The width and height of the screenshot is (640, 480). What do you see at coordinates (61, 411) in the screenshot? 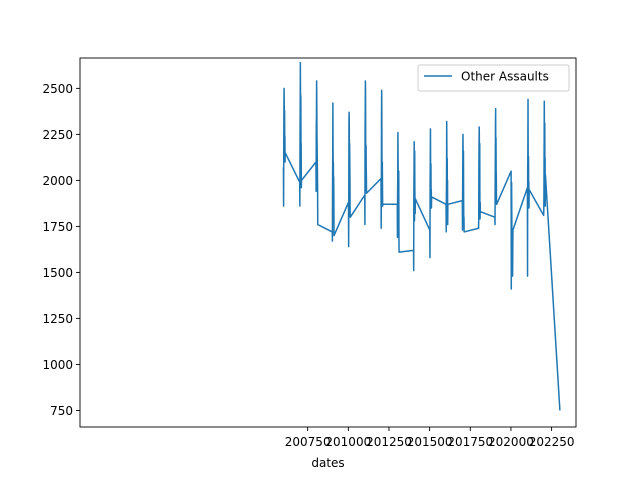
I see `y-tick-label: 750` at bounding box center [61, 411].